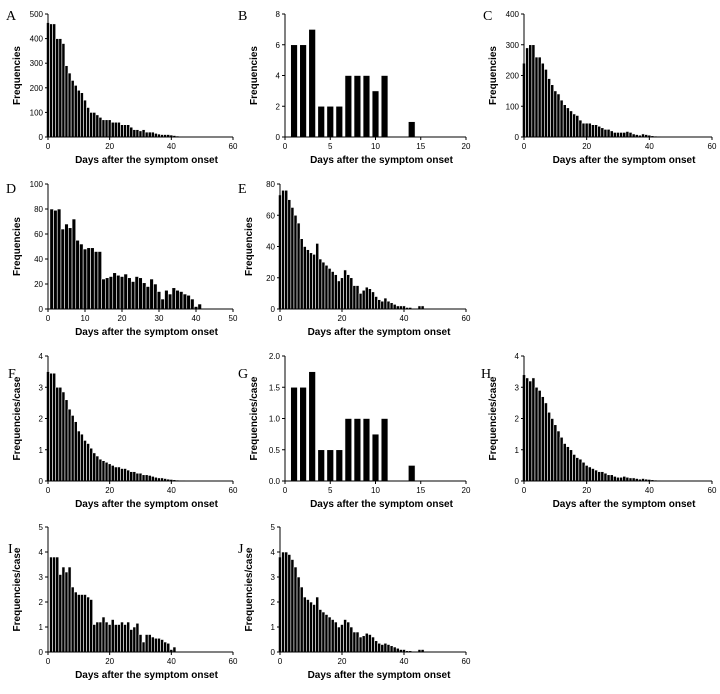  I want to click on panel-letter-e: E, so click(242, 189).